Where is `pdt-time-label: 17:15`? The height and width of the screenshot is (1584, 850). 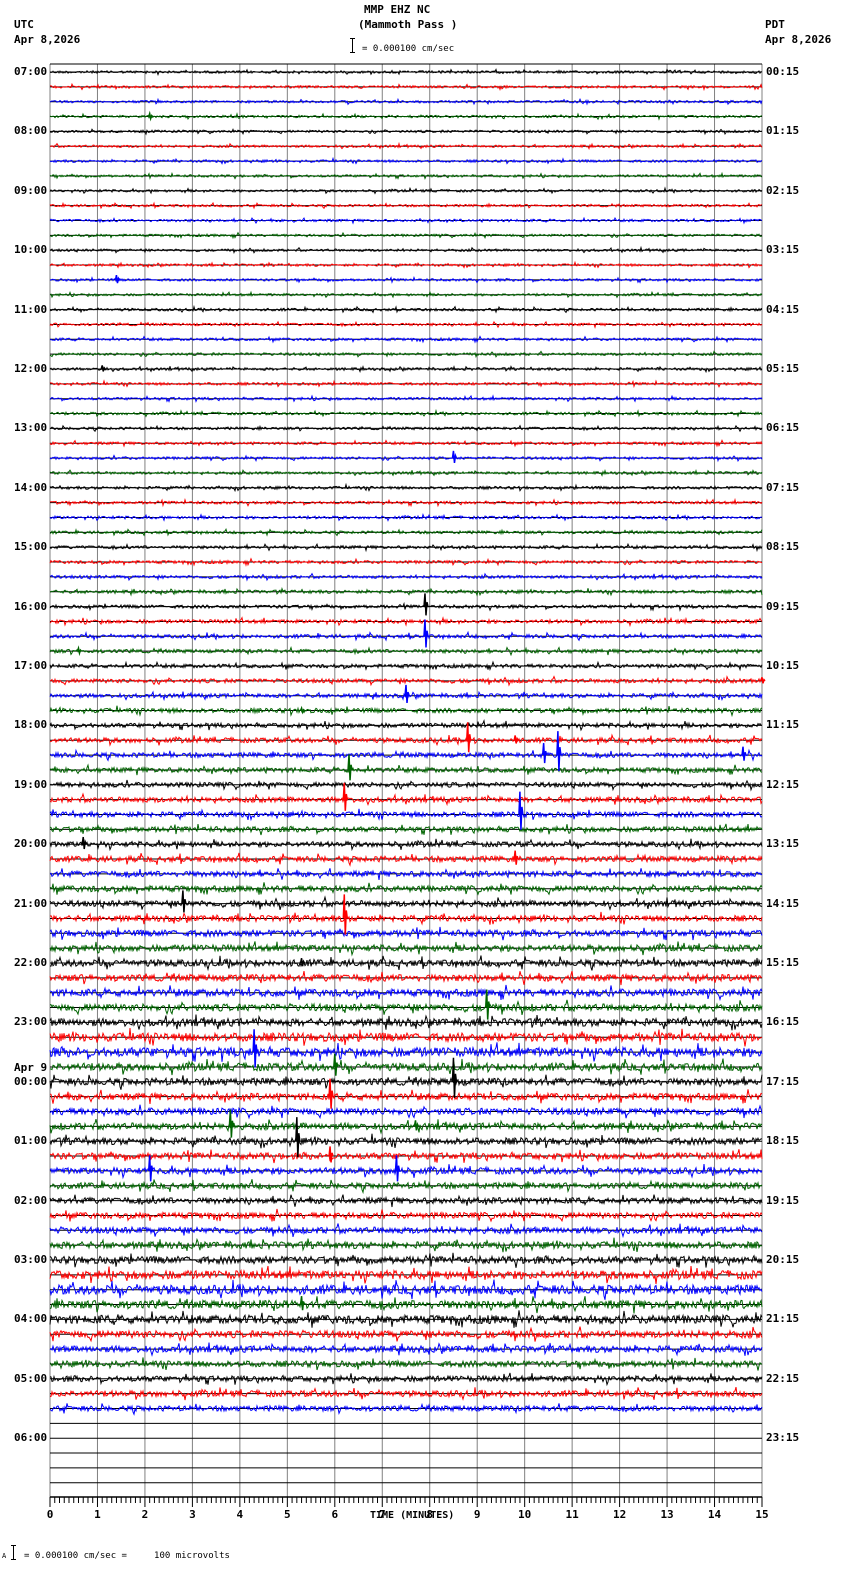 pdt-time-label: 17:15 is located at coordinates (783, 1081).